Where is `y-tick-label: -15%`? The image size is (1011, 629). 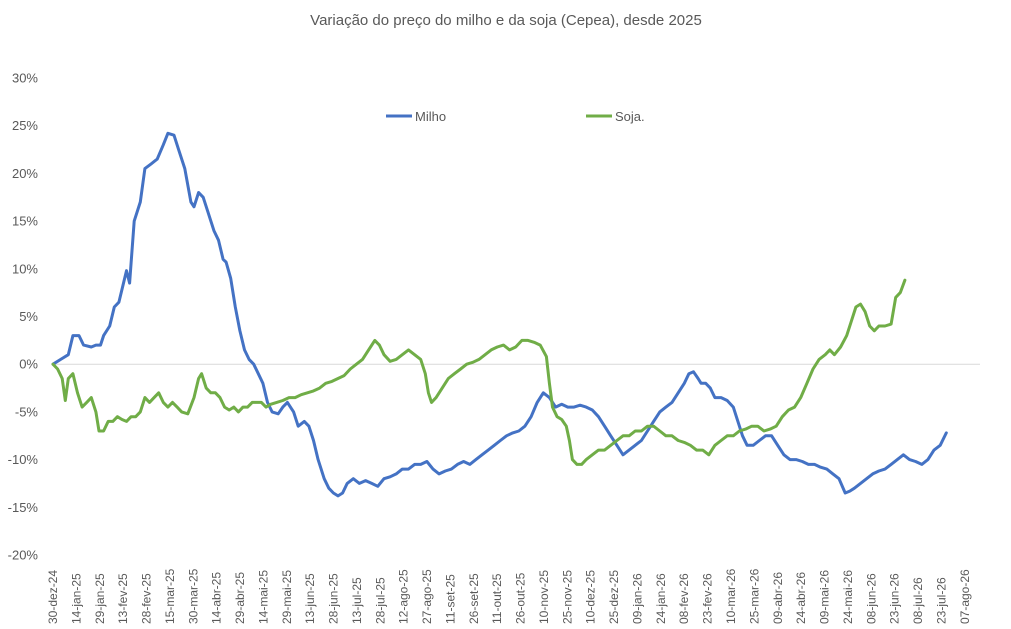
y-tick-label: -15% is located at coordinates (23, 507).